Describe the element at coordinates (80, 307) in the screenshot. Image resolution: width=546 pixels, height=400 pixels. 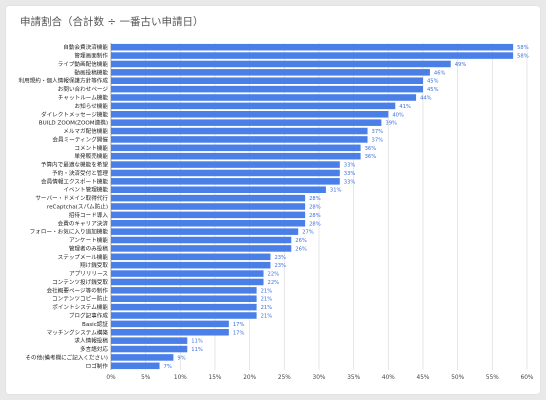
I see `category-label: ポイントシステム機能` at that location.